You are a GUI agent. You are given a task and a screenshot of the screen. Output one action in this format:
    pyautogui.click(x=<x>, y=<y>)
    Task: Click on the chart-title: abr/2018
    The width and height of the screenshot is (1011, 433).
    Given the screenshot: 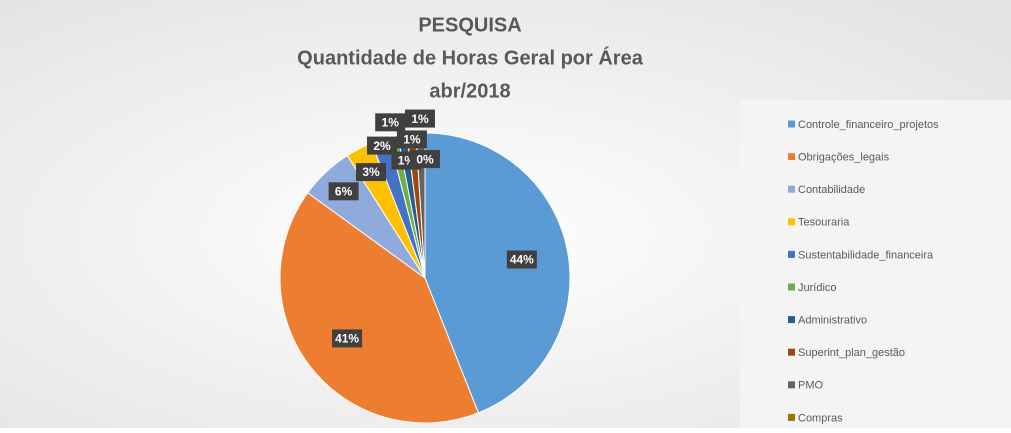 What is the action you would take?
    pyautogui.click(x=469, y=91)
    